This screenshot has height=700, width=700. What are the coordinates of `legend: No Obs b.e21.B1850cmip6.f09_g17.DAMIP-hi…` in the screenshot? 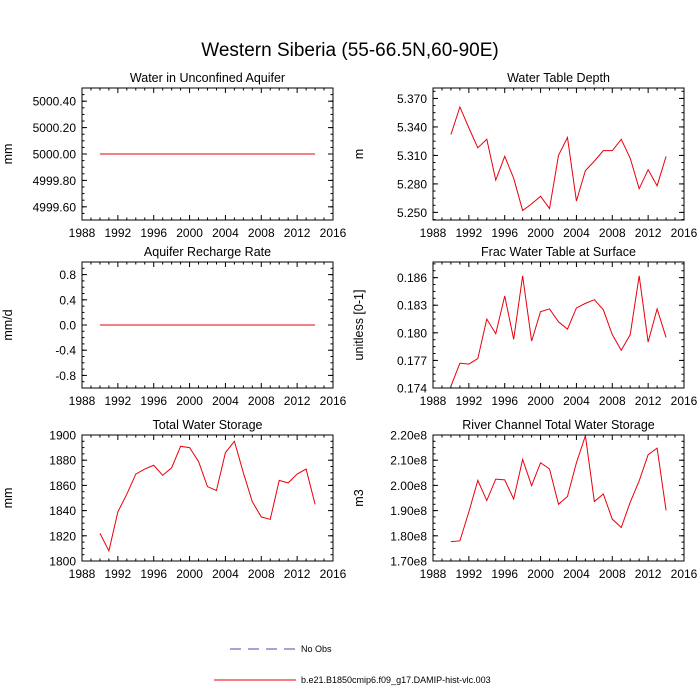 It's located at (352, 664).